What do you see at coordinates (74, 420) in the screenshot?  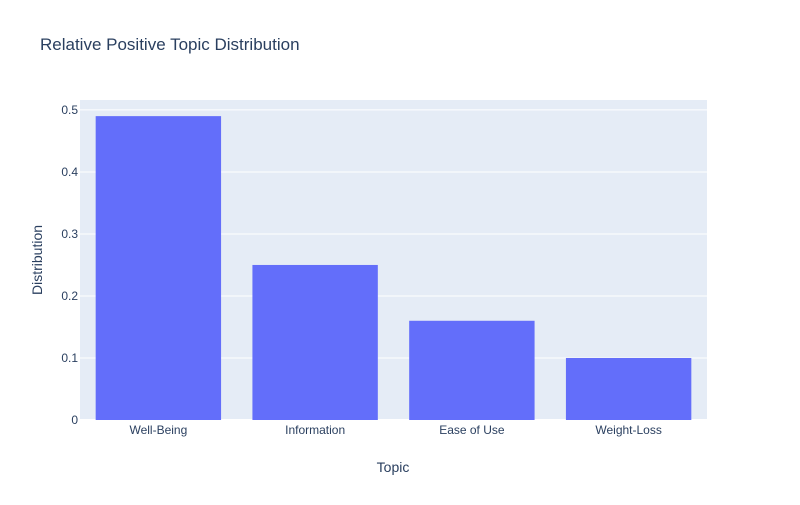 I see `y-tick-label: 0` at bounding box center [74, 420].